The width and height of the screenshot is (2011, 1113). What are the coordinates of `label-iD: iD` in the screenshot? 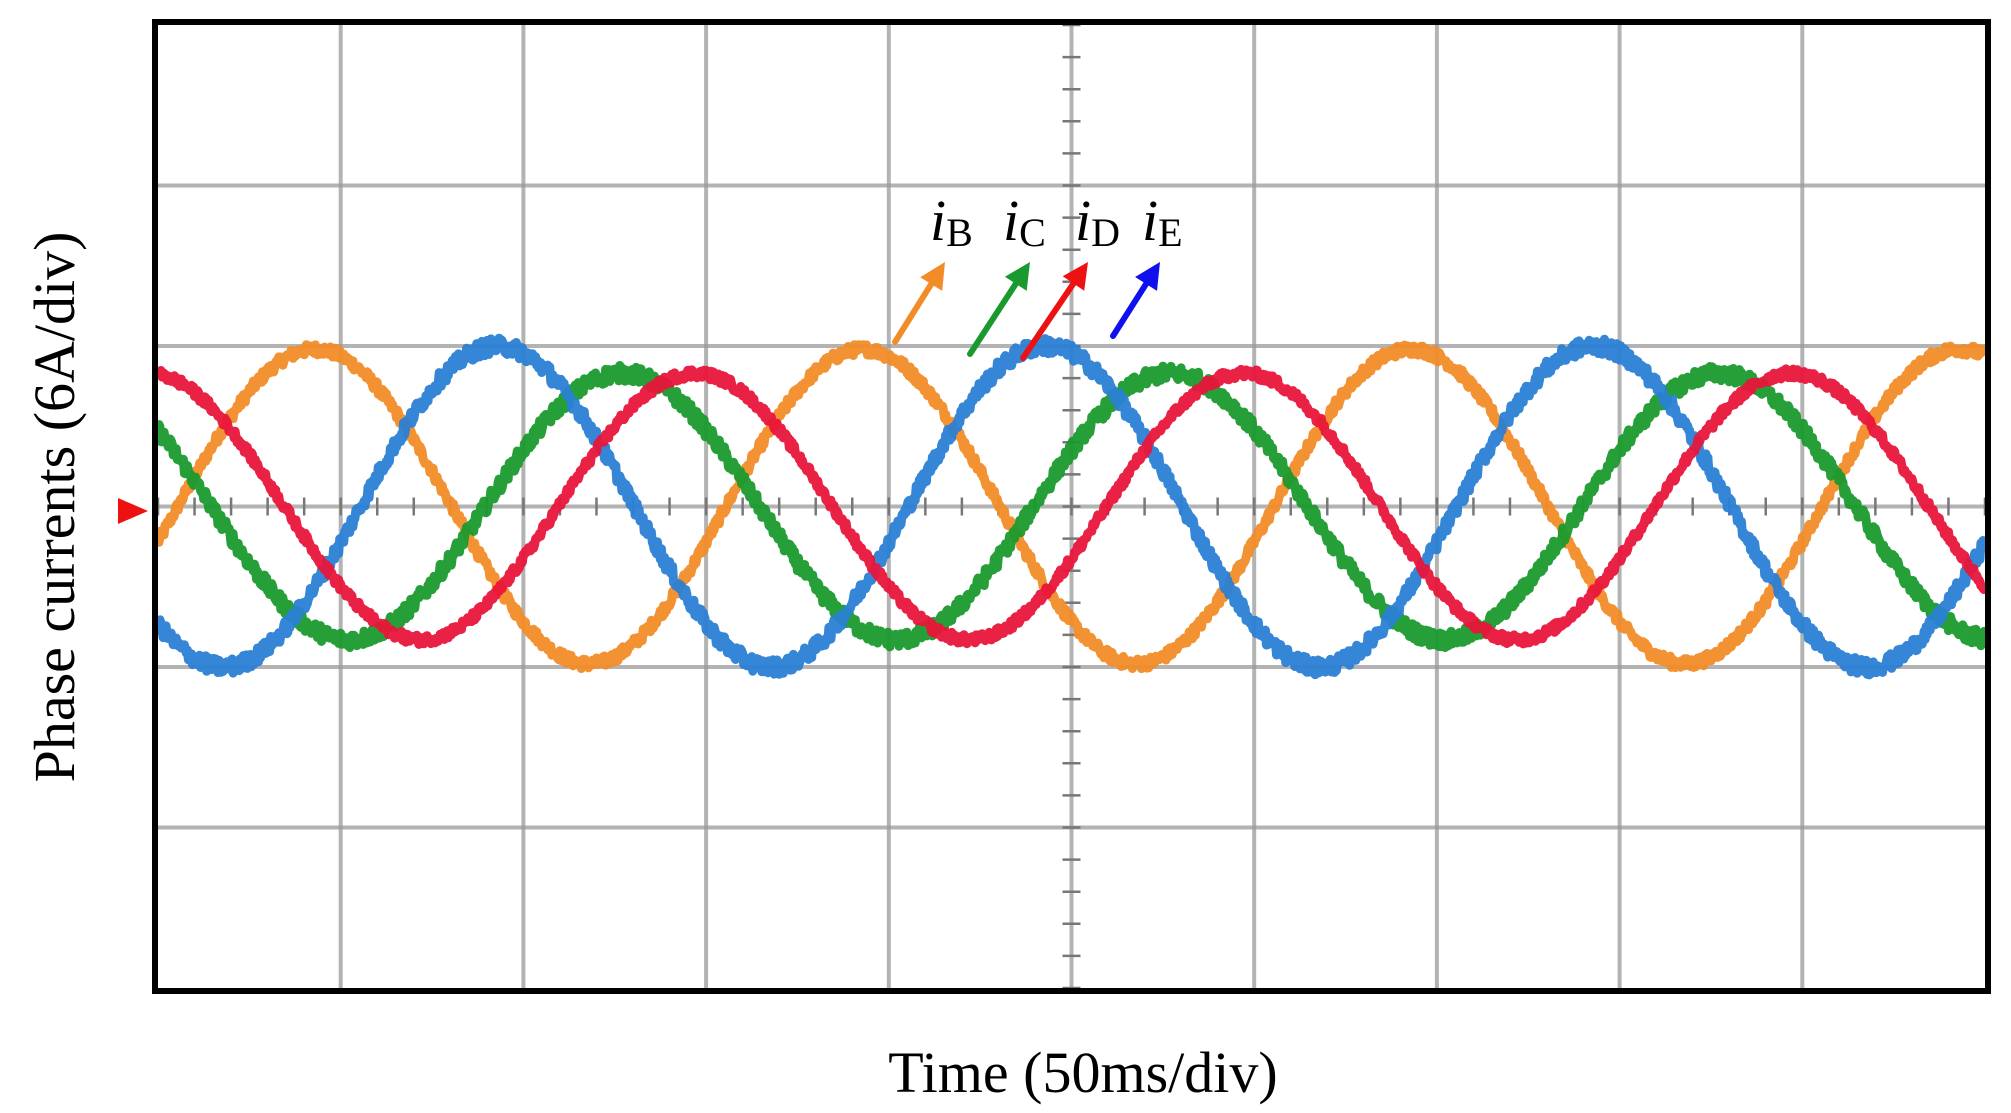 It's located at (1097, 221).